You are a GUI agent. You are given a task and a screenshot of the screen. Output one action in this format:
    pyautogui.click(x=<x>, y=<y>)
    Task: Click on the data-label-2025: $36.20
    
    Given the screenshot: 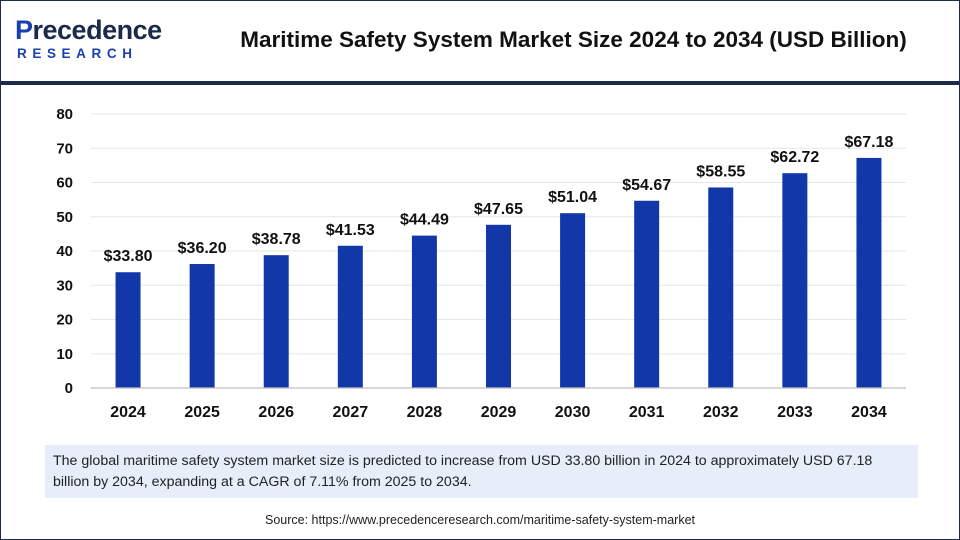 What is the action you would take?
    pyautogui.click(x=202, y=248)
    